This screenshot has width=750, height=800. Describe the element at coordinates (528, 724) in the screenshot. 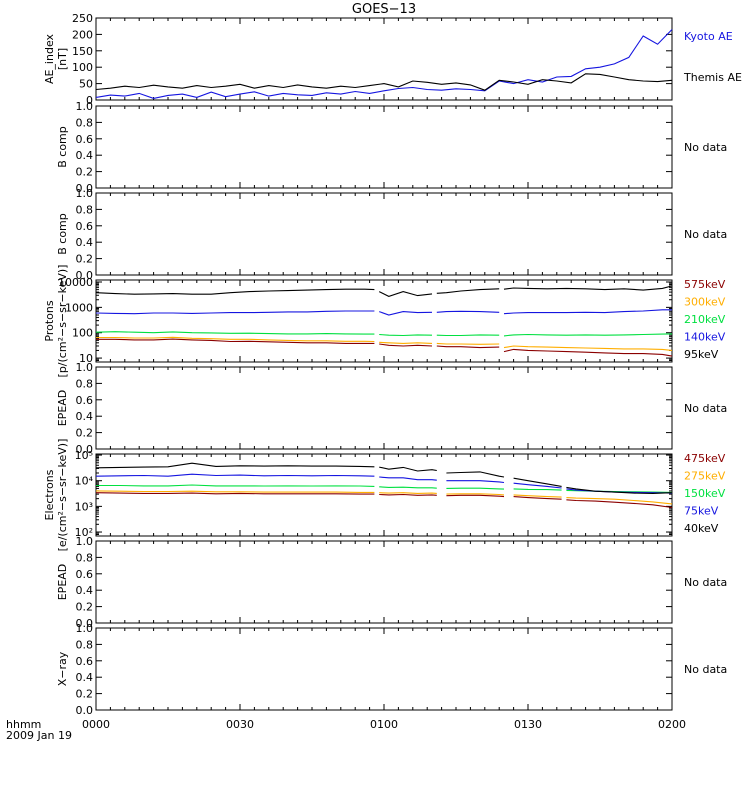

I see `x-tick-label: 0130` at that location.